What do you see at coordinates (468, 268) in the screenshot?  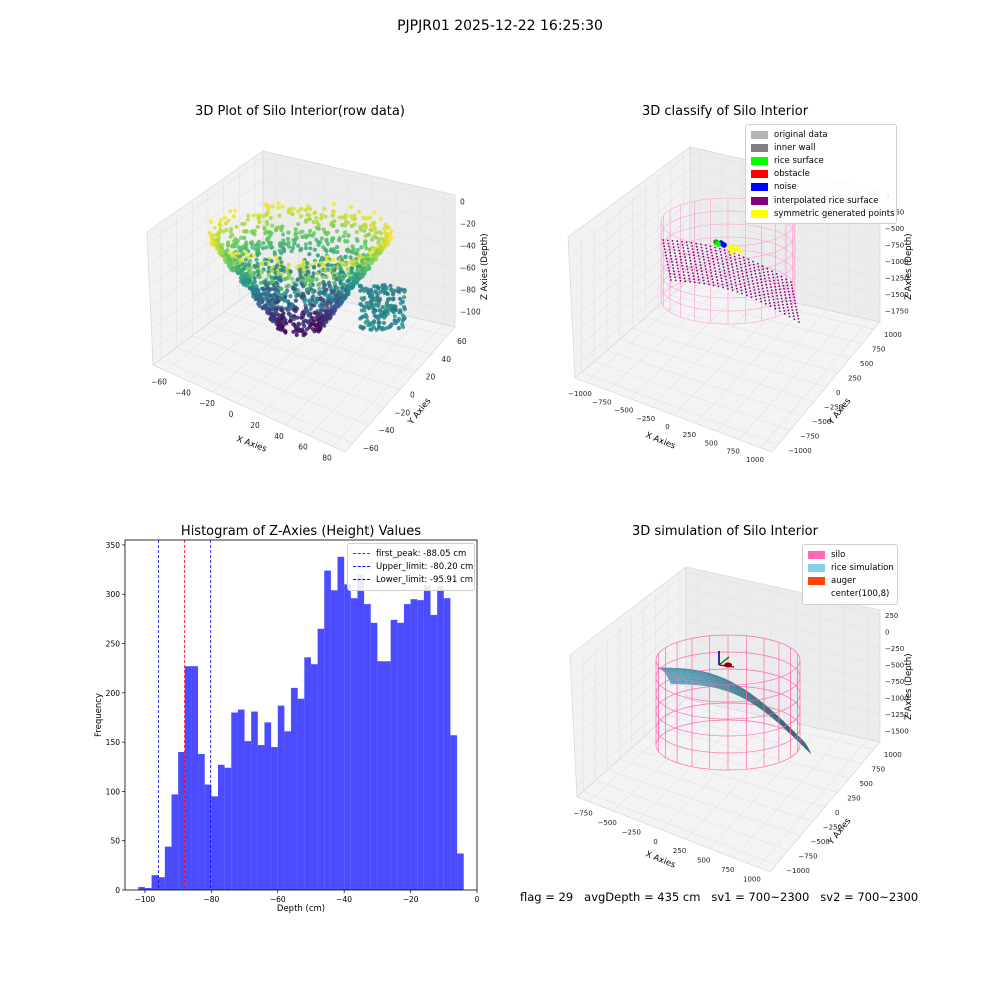 I see `z-tick-label: −60` at bounding box center [468, 268].